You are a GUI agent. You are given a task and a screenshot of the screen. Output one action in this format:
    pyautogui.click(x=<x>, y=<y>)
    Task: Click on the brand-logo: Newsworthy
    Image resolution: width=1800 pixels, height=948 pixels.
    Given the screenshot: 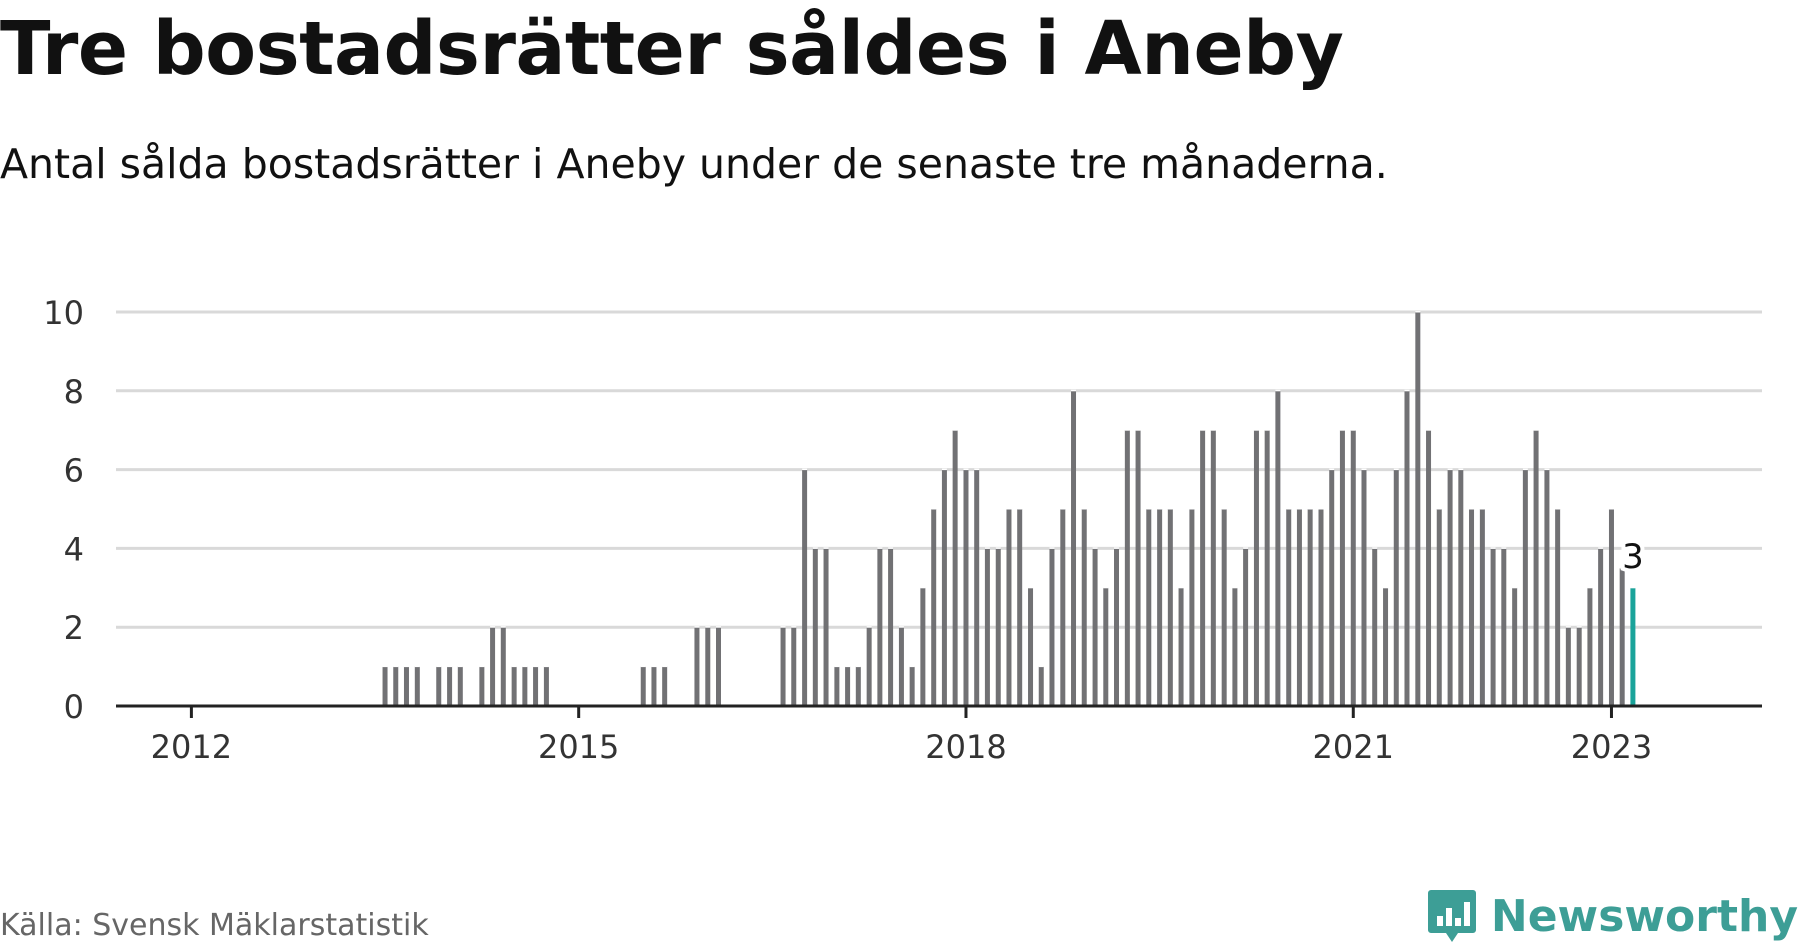 What is the action you would take?
    pyautogui.click(x=1612, y=916)
    